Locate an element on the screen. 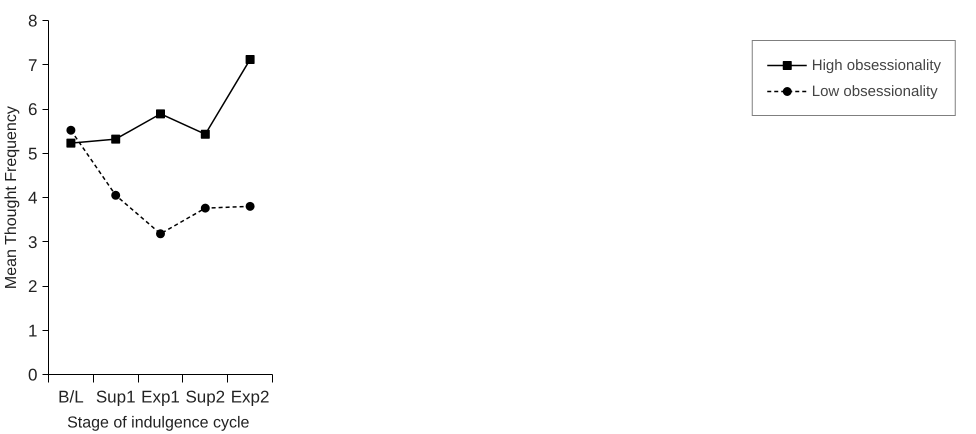  y-tick-label: 4 is located at coordinates (33, 198).